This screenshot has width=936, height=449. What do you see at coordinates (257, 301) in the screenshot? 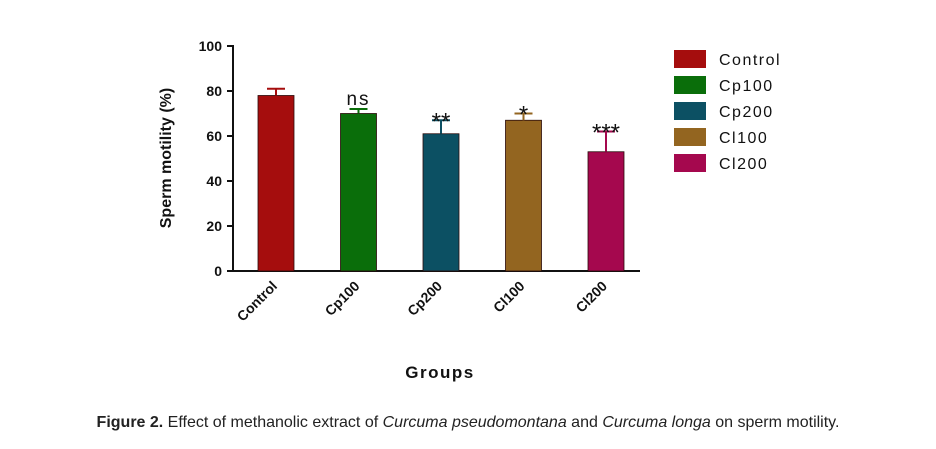
I see `x-tick-label: Control` at bounding box center [257, 301].